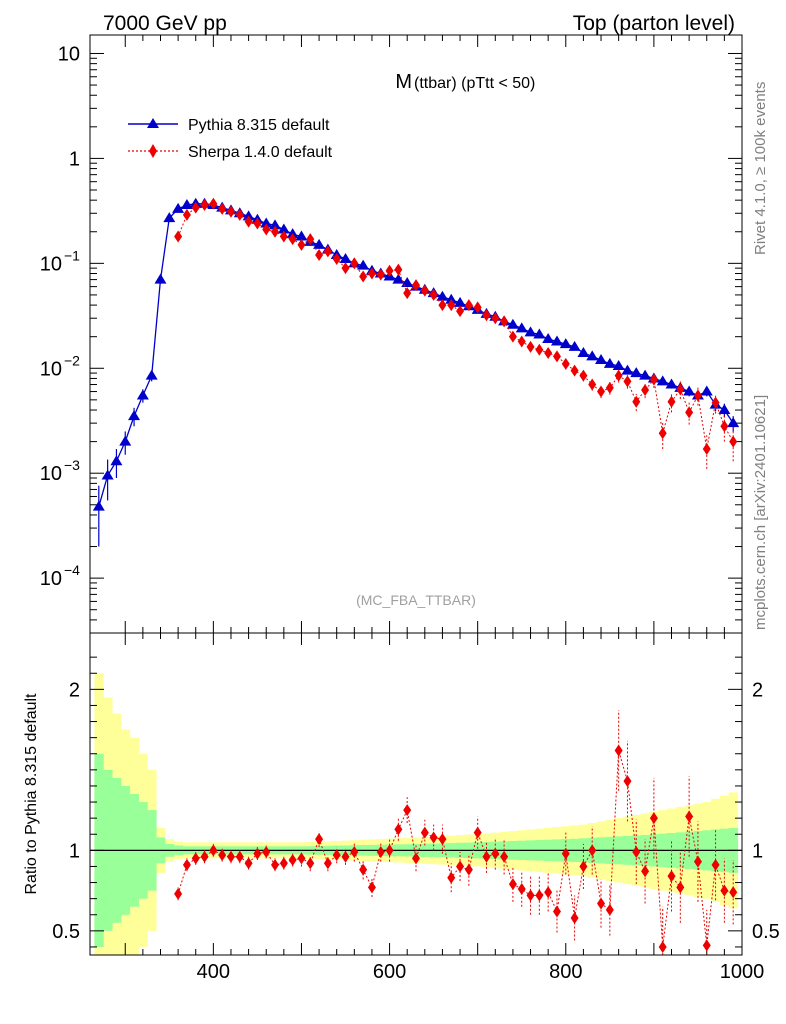  I want to click on y-tick-label: 1, so click(74, 159).